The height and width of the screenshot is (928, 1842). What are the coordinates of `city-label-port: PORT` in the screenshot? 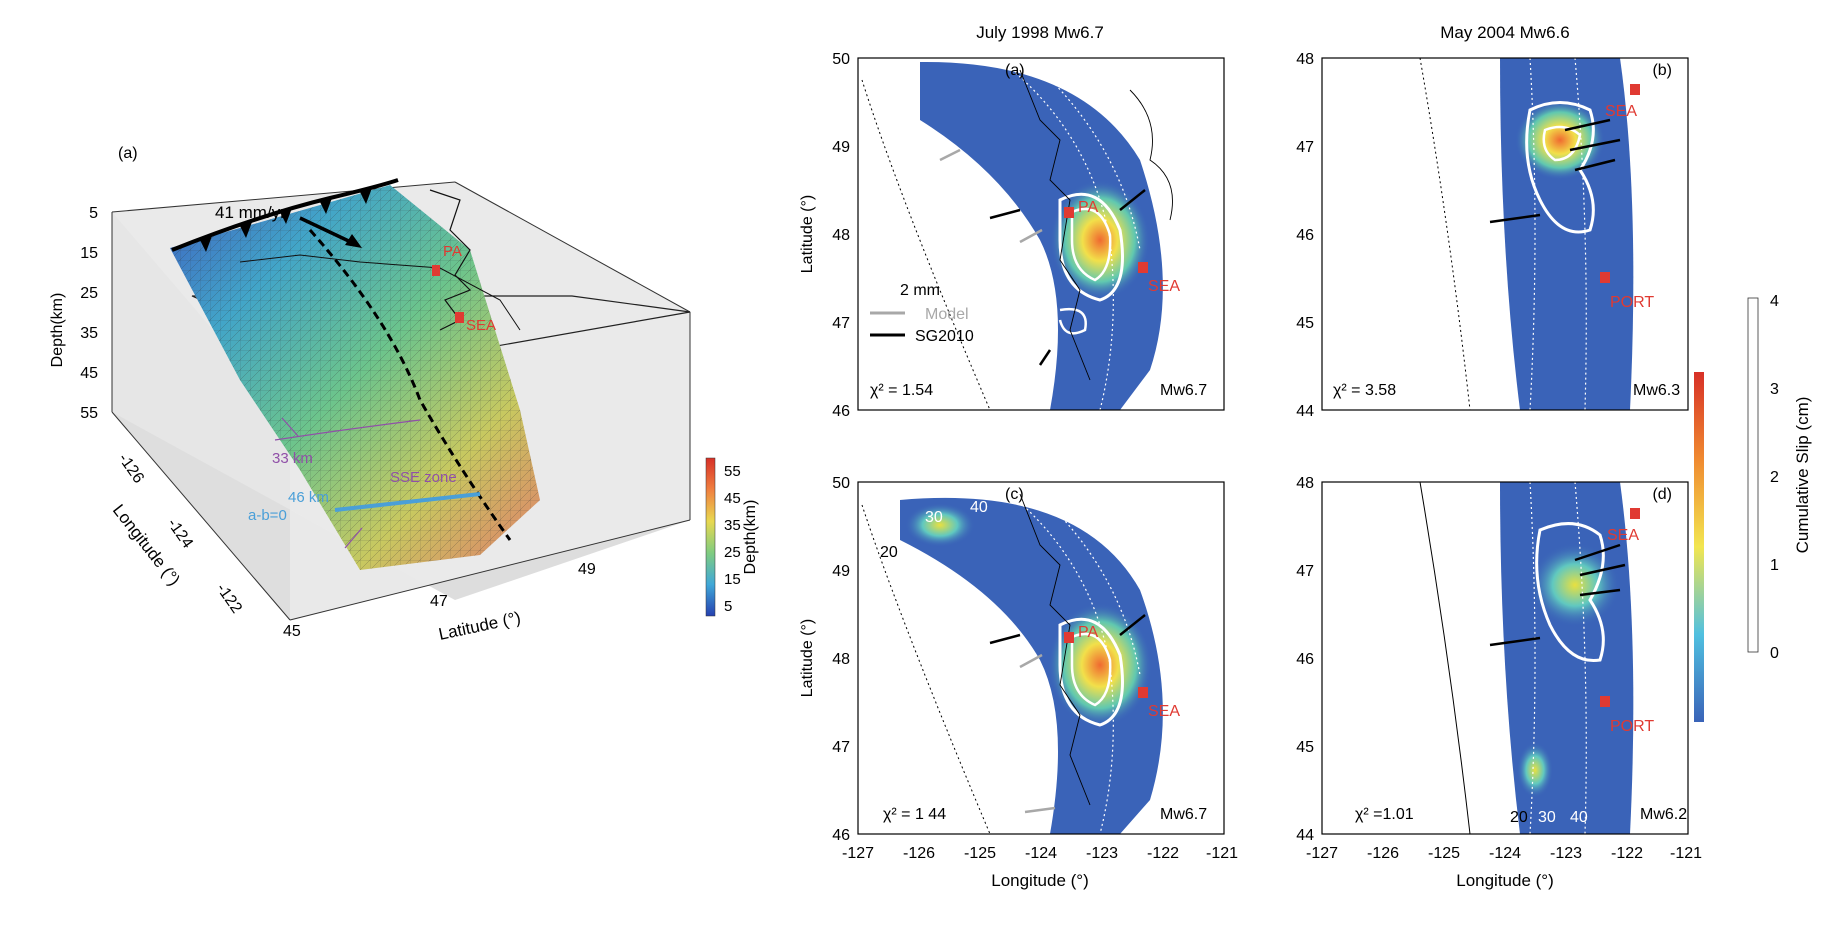 It's located at (1632, 726).